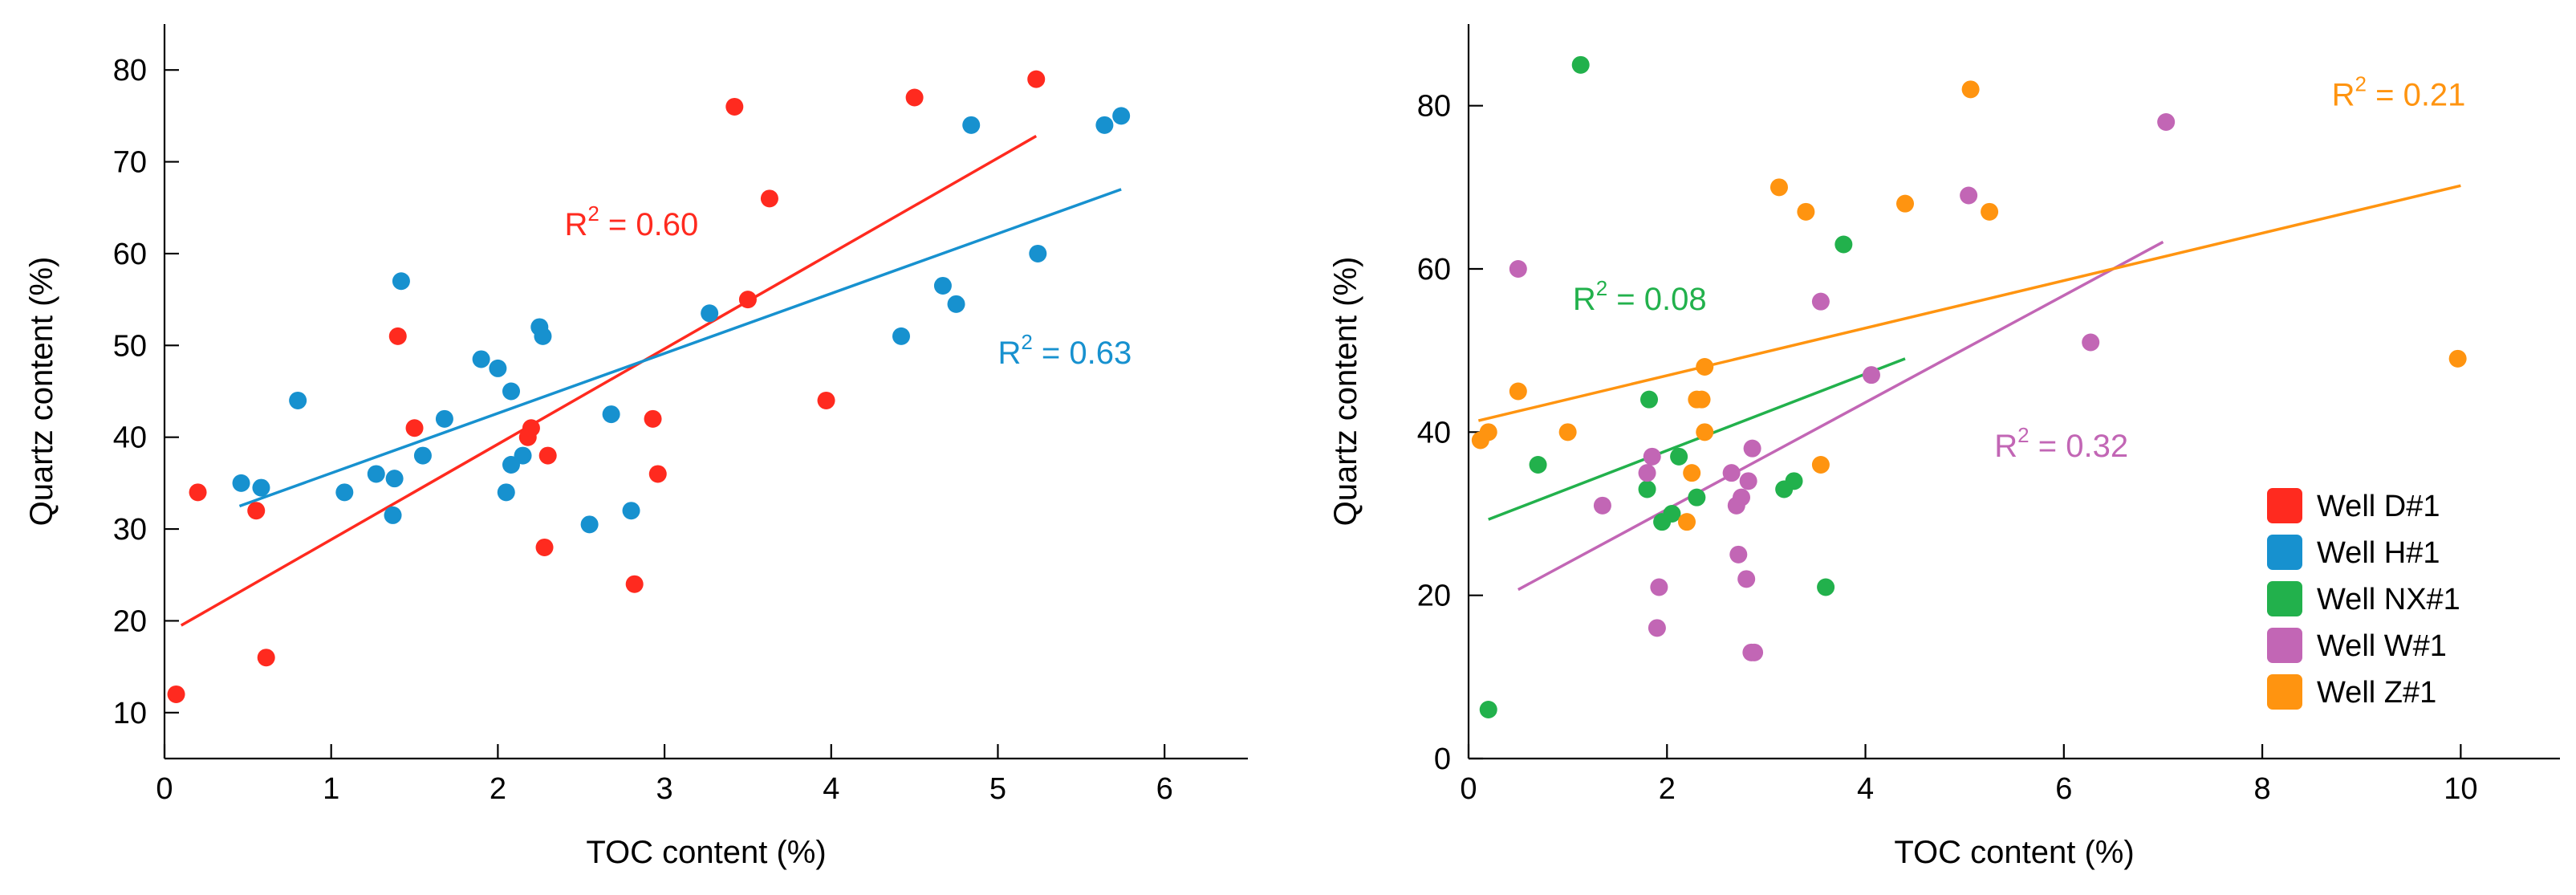 This screenshot has height=895, width=2576. I want to click on legend-swatch-nx1, so click(2284, 598).